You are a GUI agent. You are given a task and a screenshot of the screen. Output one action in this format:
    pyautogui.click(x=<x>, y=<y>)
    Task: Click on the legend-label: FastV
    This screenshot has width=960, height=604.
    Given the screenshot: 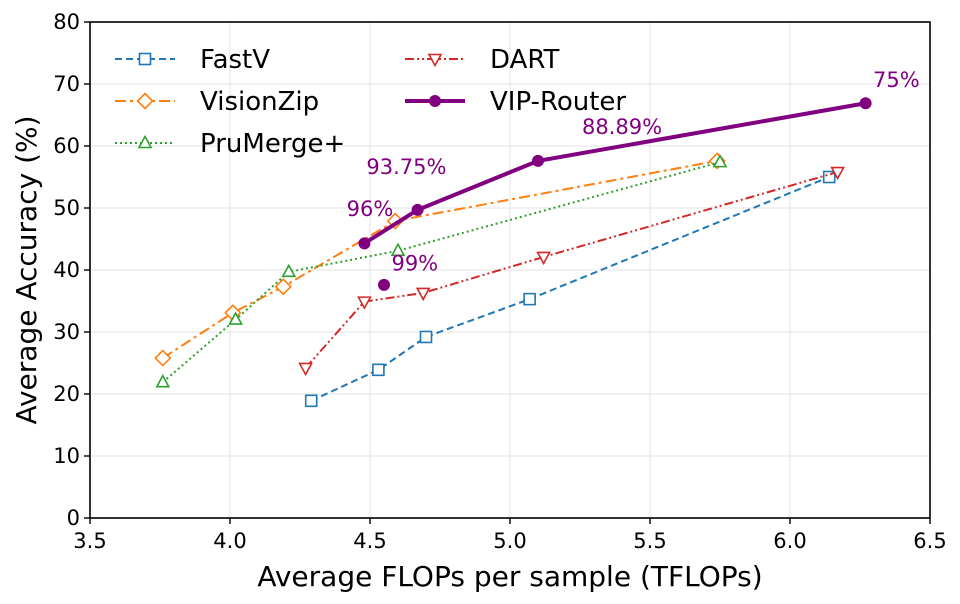 What is the action you would take?
    pyautogui.click(x=235, y=60)
    